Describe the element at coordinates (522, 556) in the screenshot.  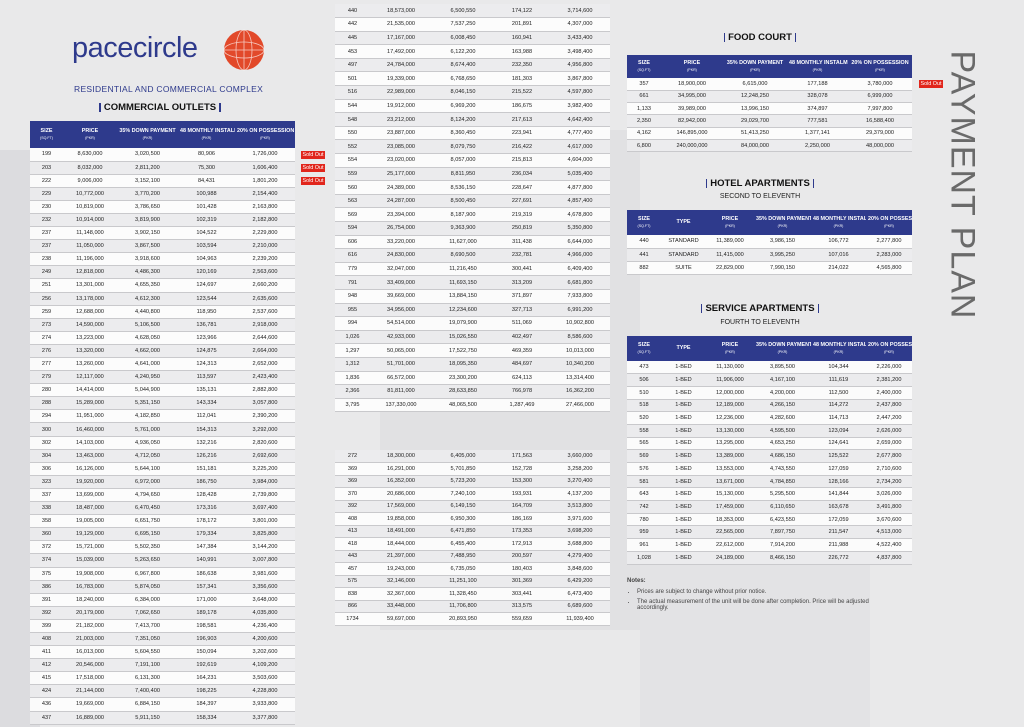
I see `cell: 200,597` at that location.